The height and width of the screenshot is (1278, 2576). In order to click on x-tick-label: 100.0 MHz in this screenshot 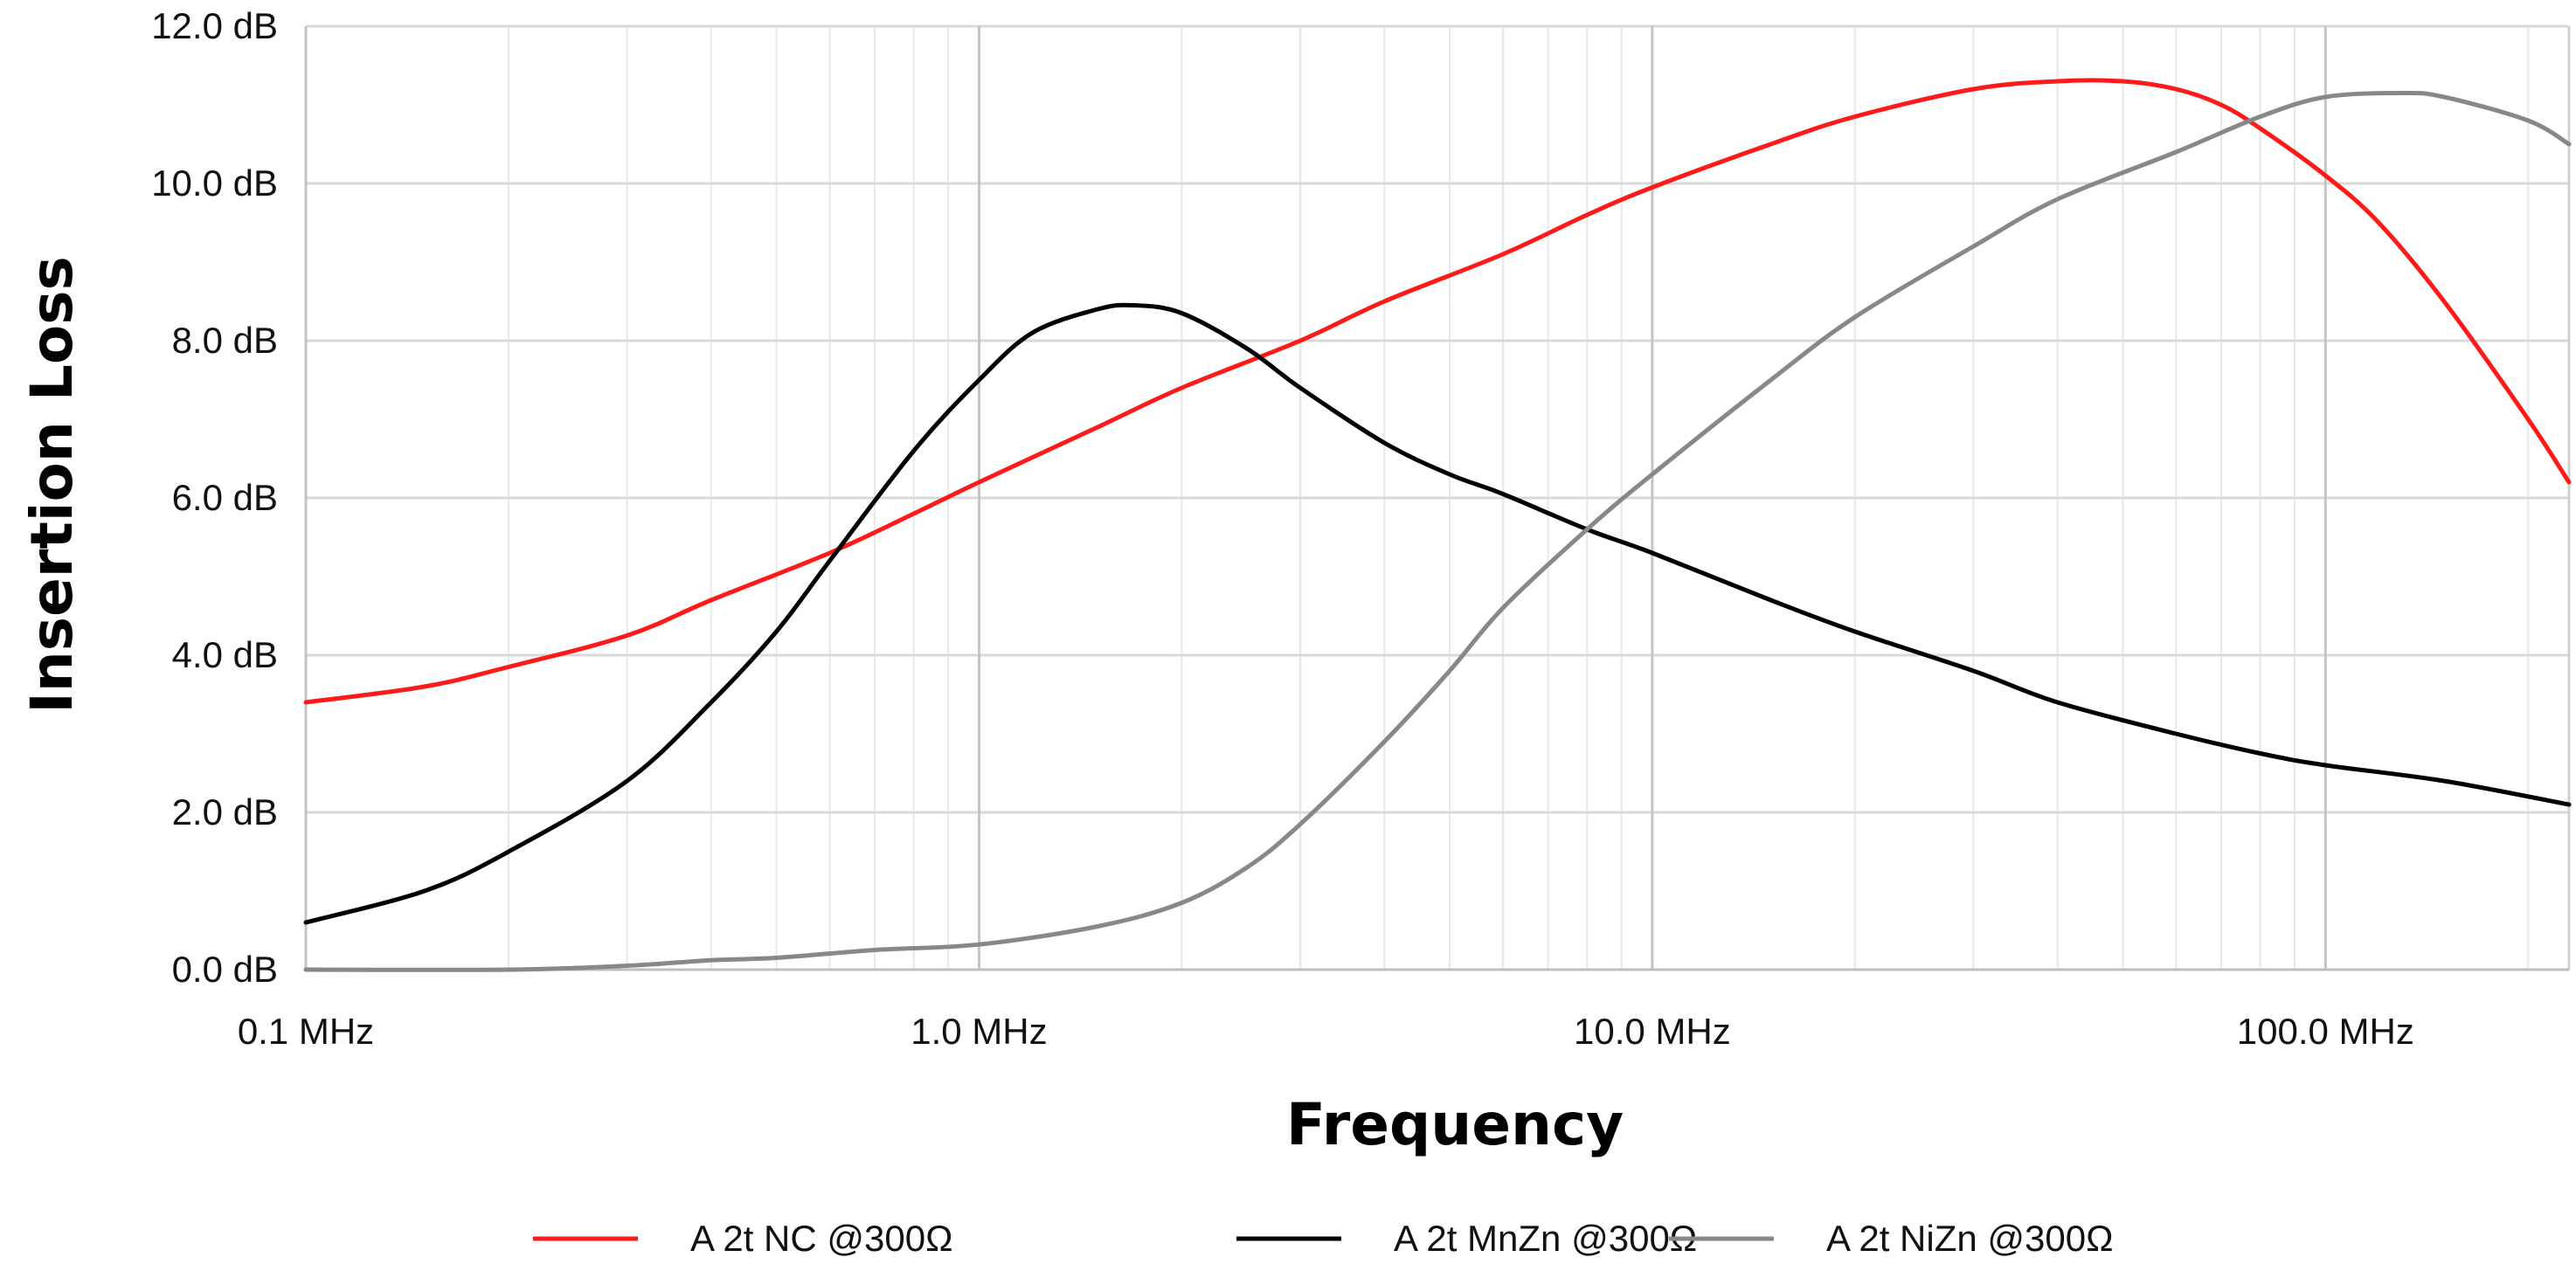, I will do `click(2325, 1031)`.